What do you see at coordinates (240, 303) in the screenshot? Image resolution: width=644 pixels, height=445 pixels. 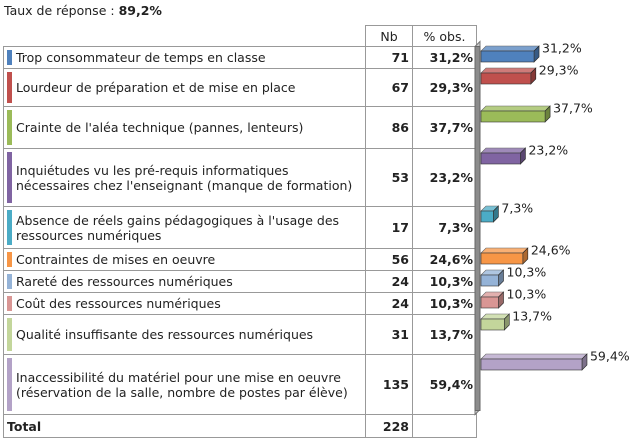 I see `data-row: Coût des ressources numériques 24 10,3%` at bounding box center [240, 303].